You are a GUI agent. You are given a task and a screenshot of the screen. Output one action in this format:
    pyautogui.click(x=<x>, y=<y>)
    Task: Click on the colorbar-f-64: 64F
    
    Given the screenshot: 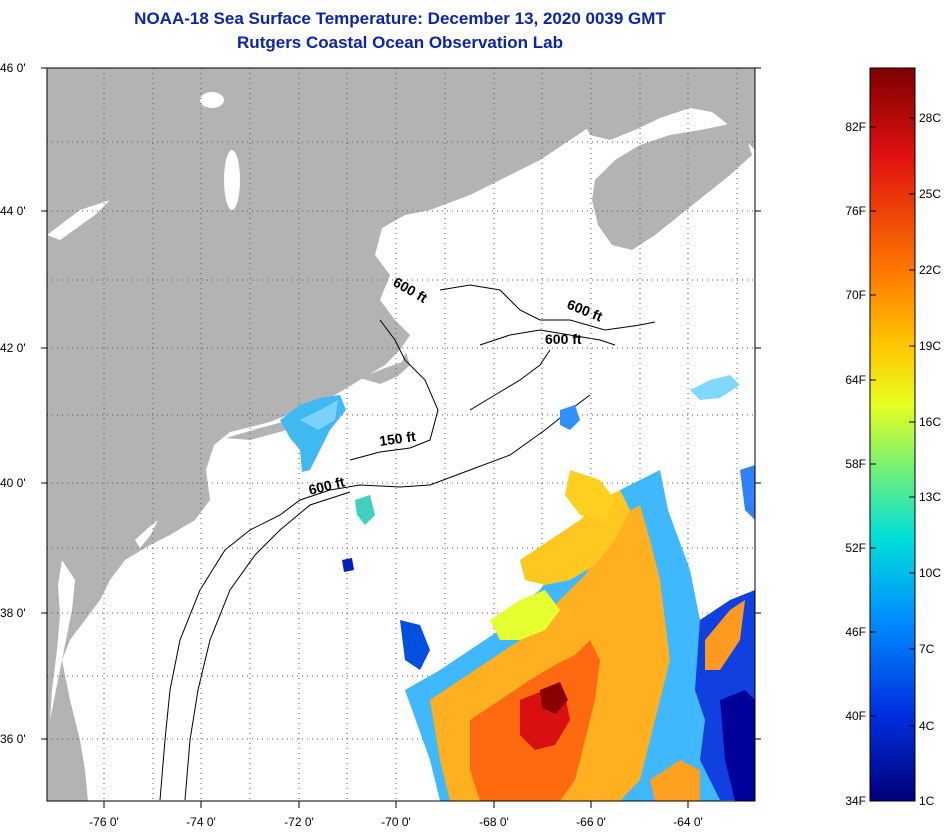 What is the action you would take?
    pyautogui.click(x=855, y=380)
    